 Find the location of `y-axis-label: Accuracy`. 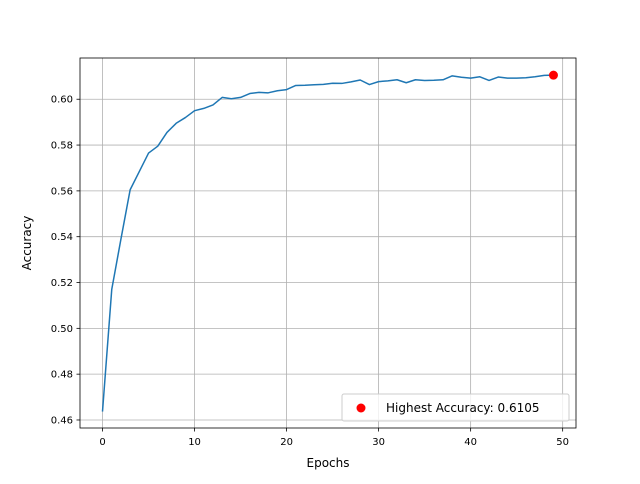

y-axis-label: Accuracy is located at coordinates (27, 243).